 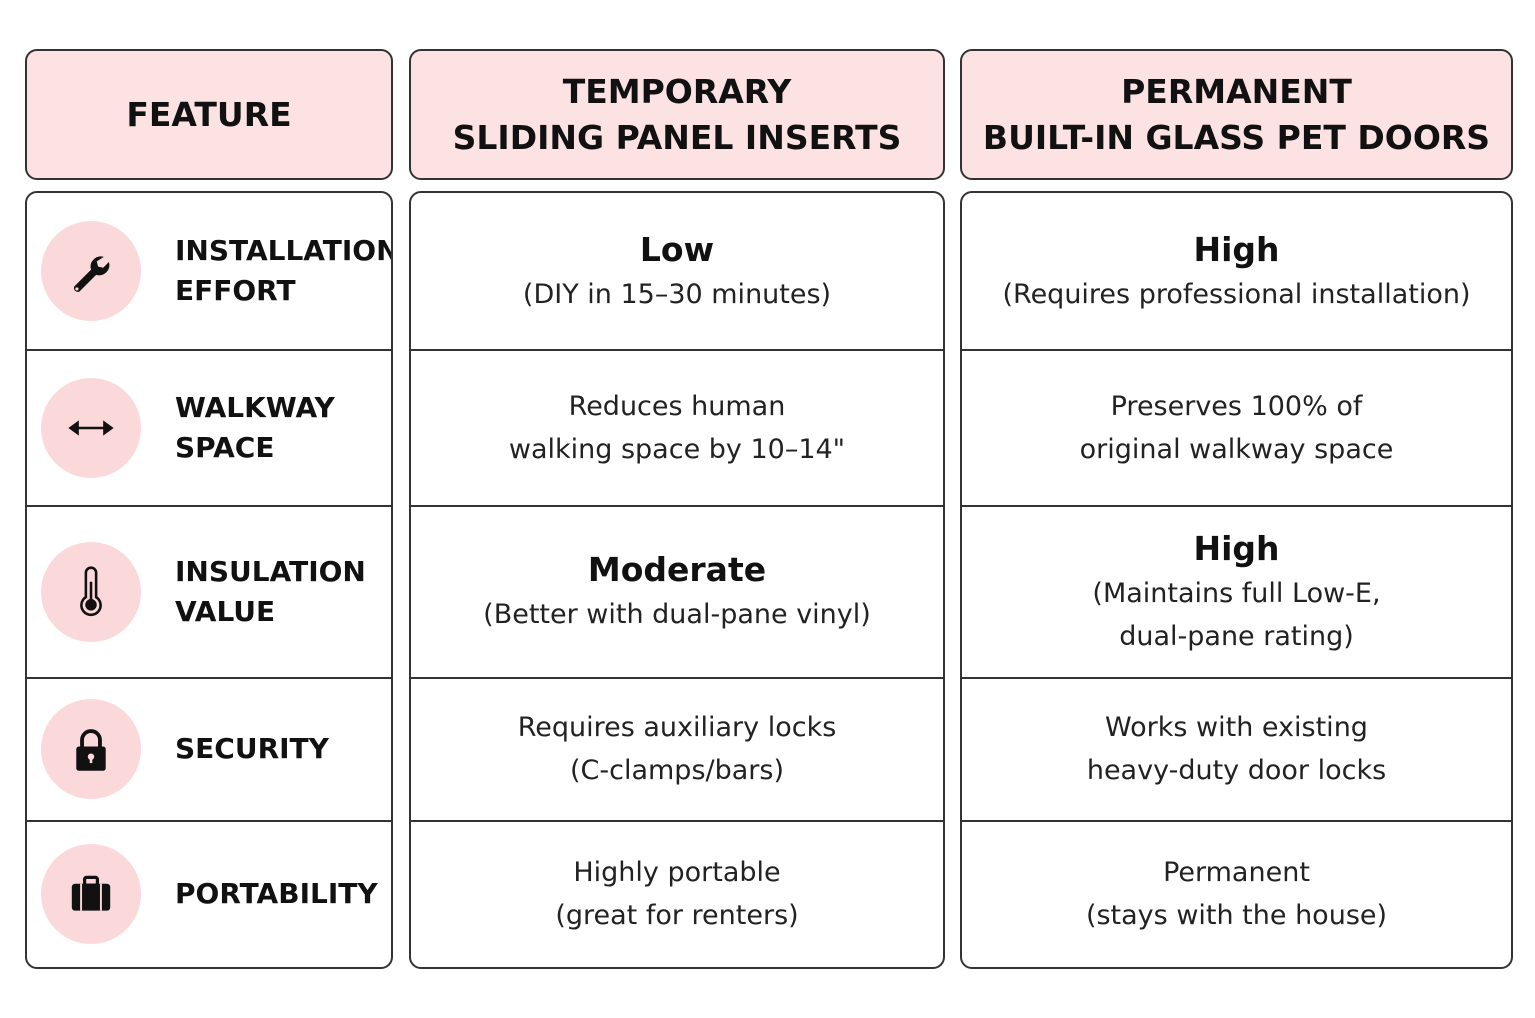 What do you see at coordinates (1236, 728) in the screenshot?
I see `cell-text: Works with existing` at bounding box center [1236, 728].